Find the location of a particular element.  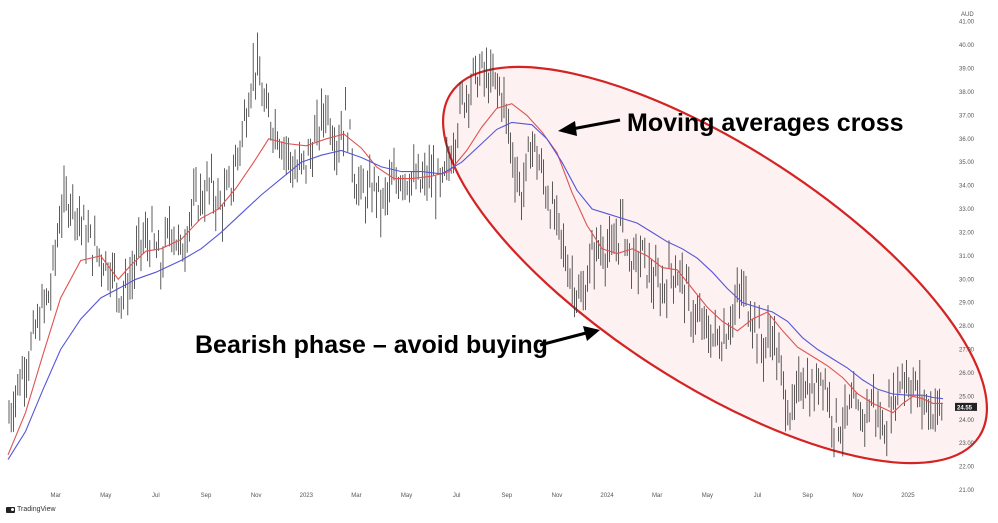

y-tick-label: 33.00 is located at coordinates (967, 210).